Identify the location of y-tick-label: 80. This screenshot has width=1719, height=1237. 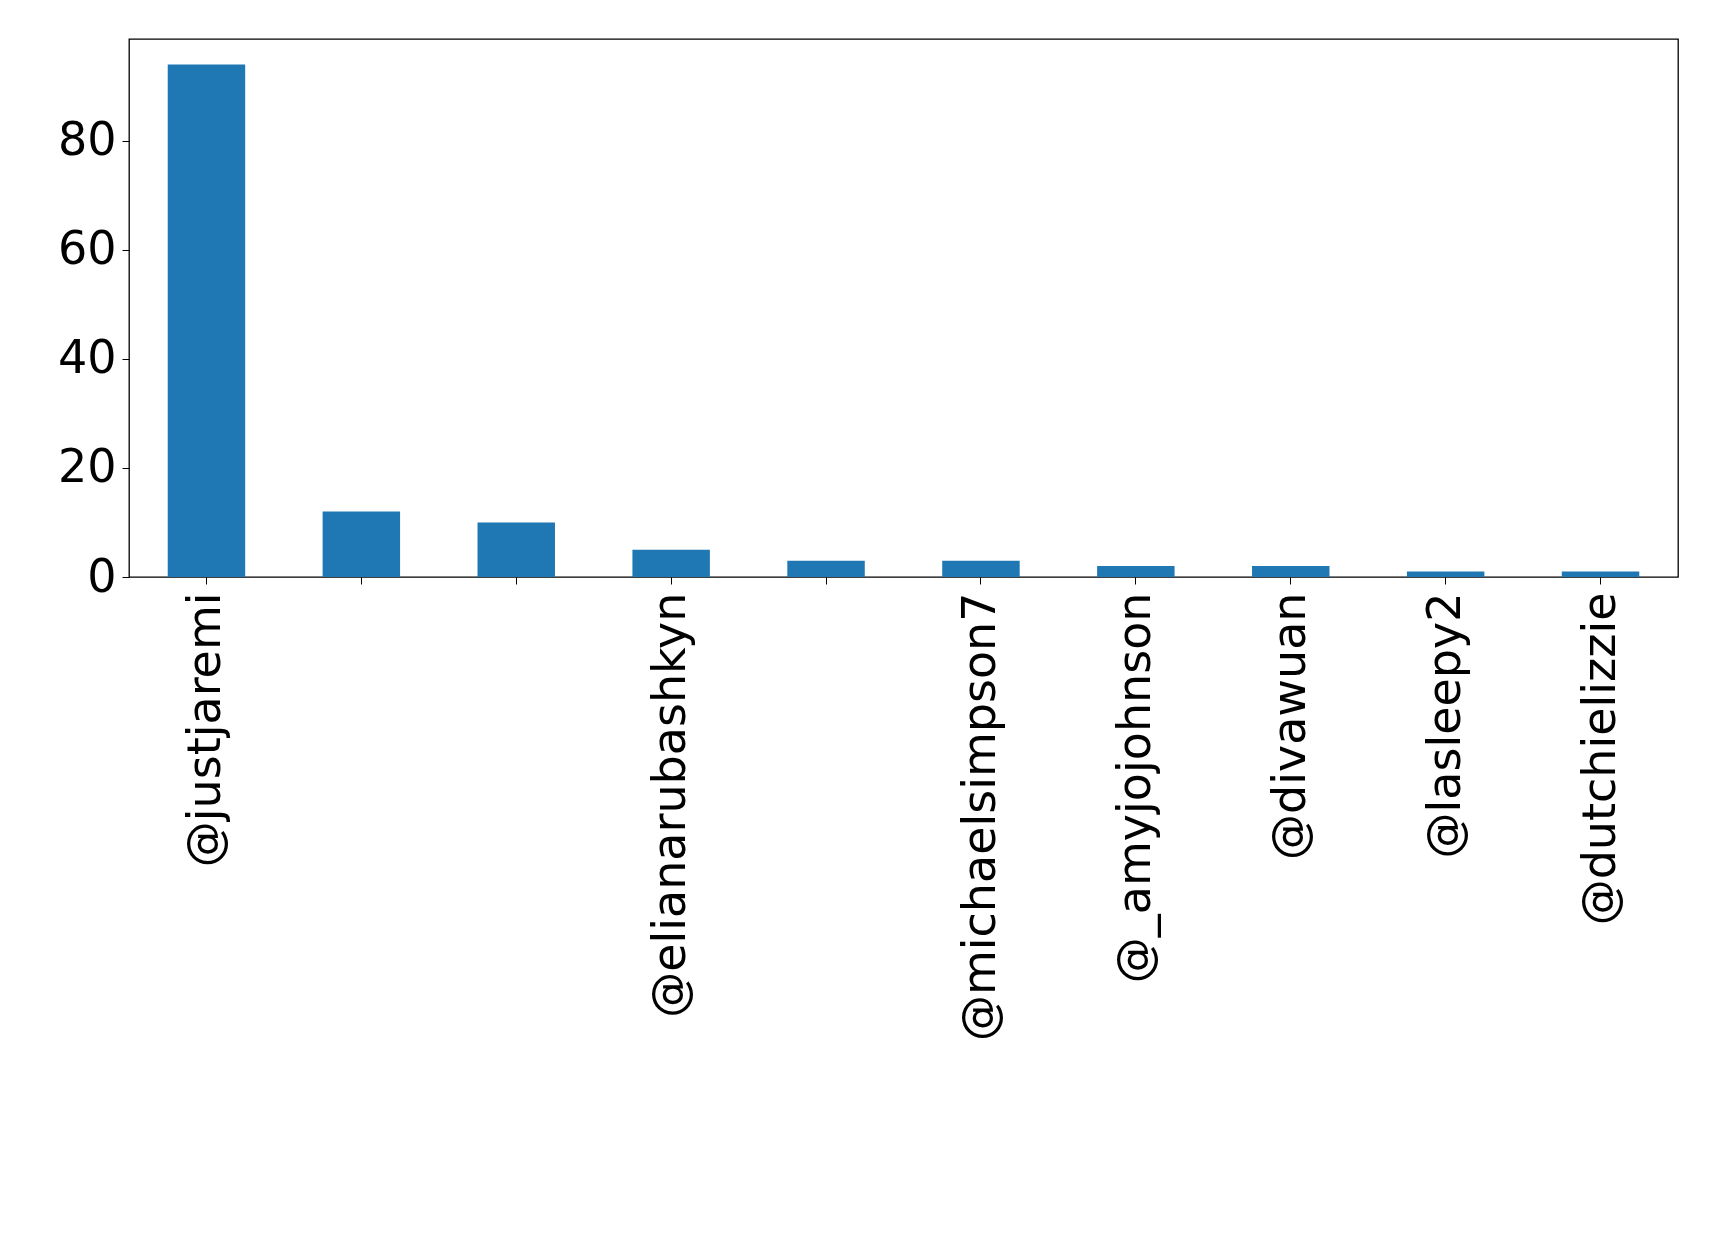
(87, 139).